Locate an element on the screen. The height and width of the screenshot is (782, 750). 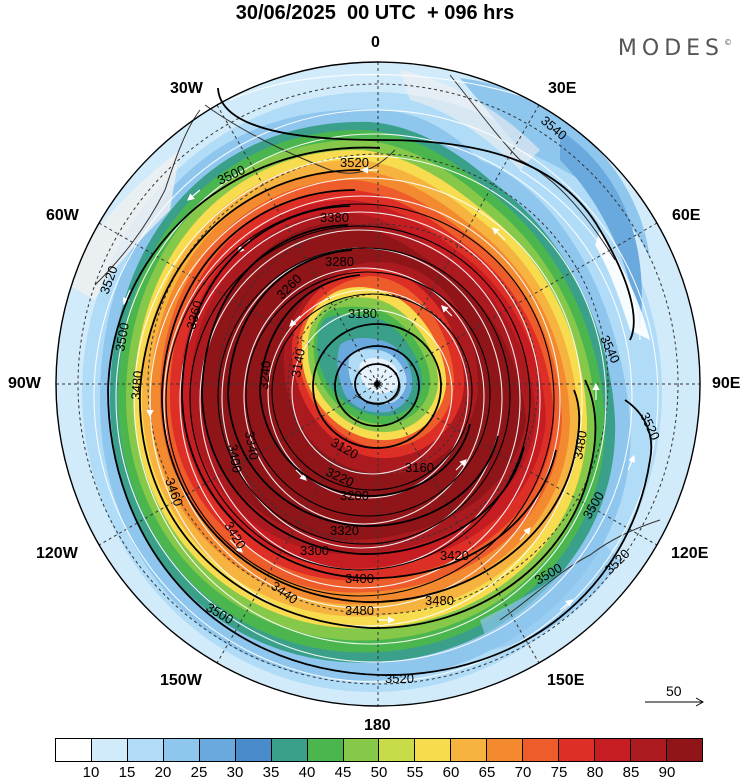
lon-label-60w: 60W is located at coordinates (62, 215).